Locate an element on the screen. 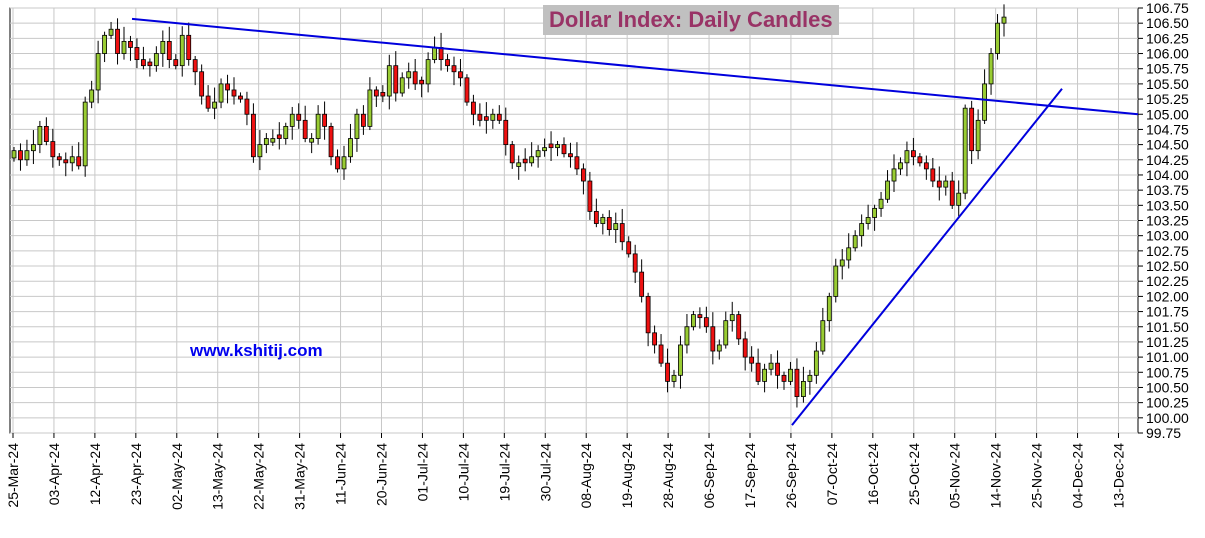  x-tick-label: 25-Oct-24 is located at coordinates (914, 474).